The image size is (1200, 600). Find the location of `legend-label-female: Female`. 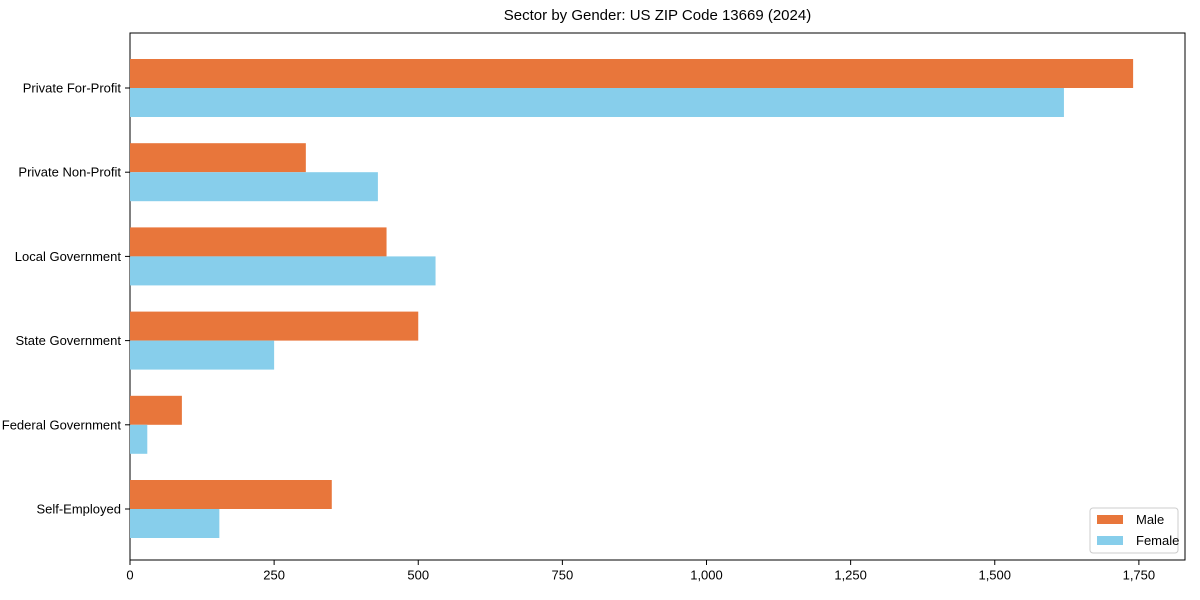

legend-label-female: Female is located at coordinates (1157, 540).